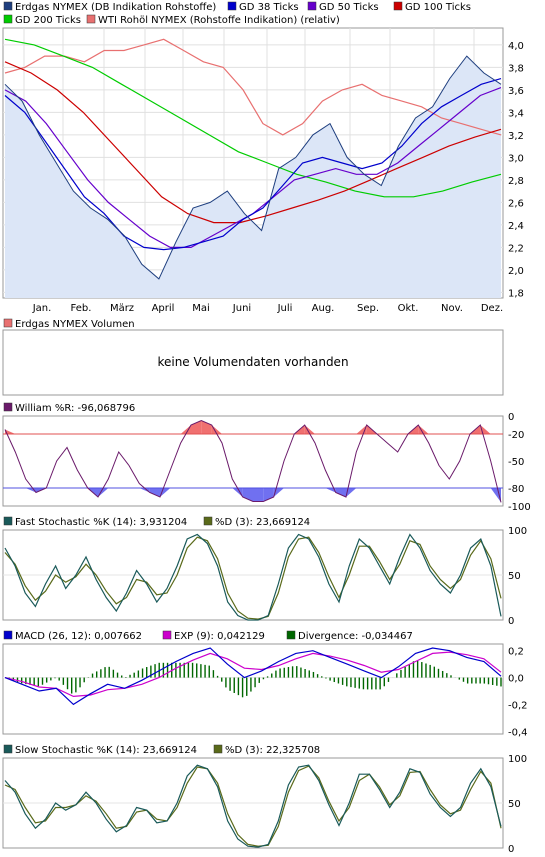 This screenshot has height=857, width=545. I want to click on x-tick-label: Okt., so click(408, 308).